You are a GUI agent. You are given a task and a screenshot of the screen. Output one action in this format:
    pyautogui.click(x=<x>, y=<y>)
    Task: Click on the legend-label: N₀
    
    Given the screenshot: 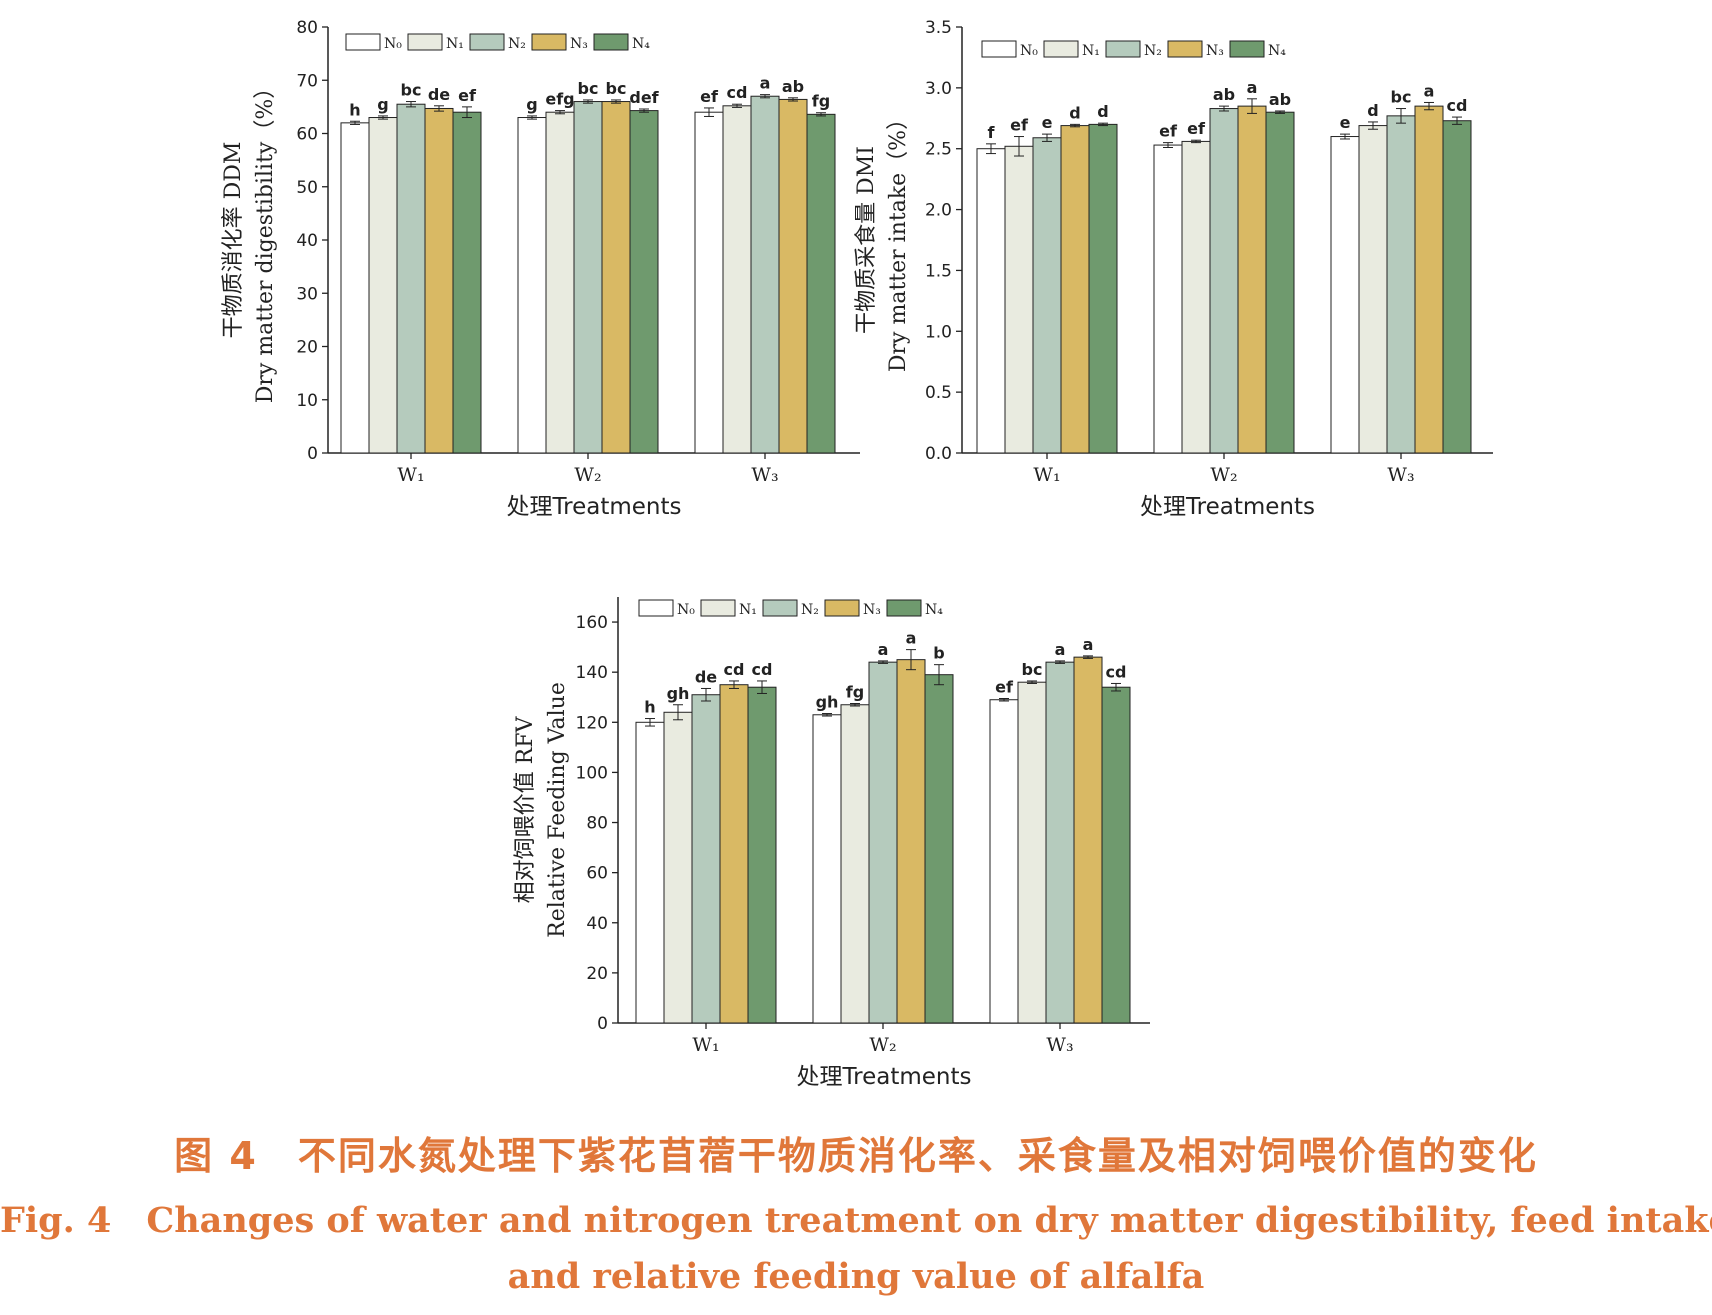 What is the action you would take?
    pyautogui.click(x=393, y=44)
    